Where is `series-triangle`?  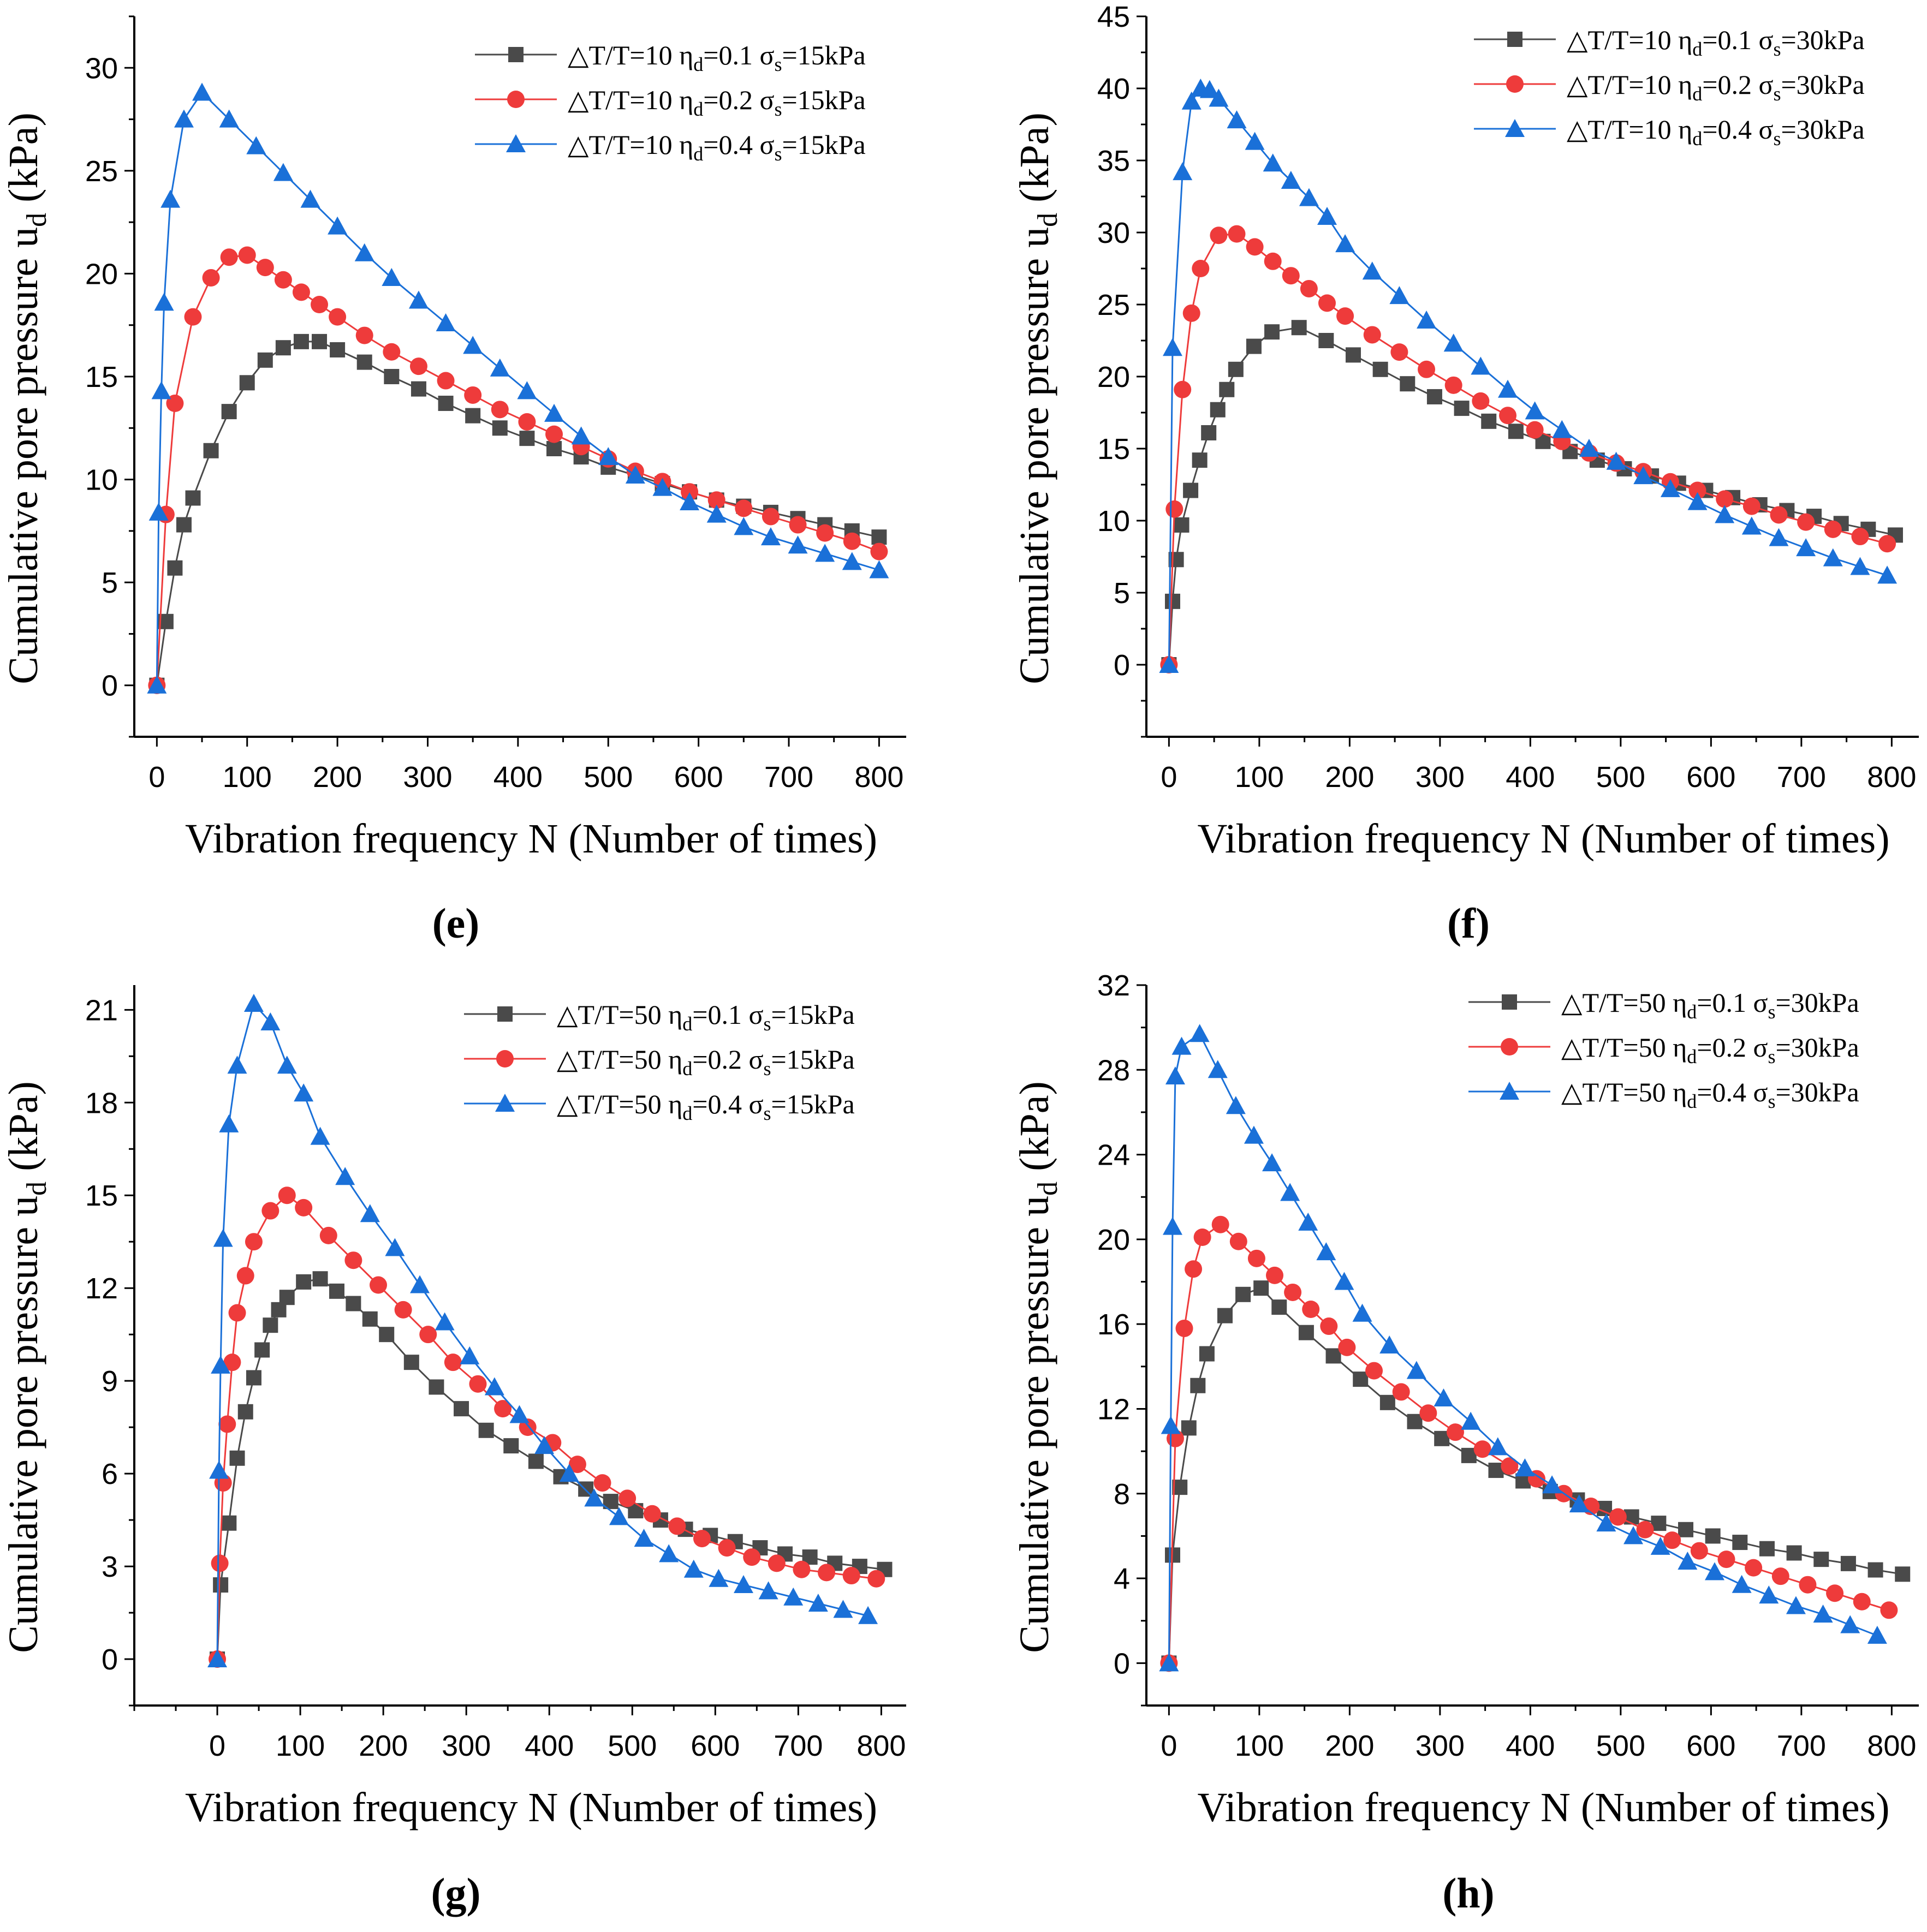
series-triangle is located at coordinates (542, 1330).